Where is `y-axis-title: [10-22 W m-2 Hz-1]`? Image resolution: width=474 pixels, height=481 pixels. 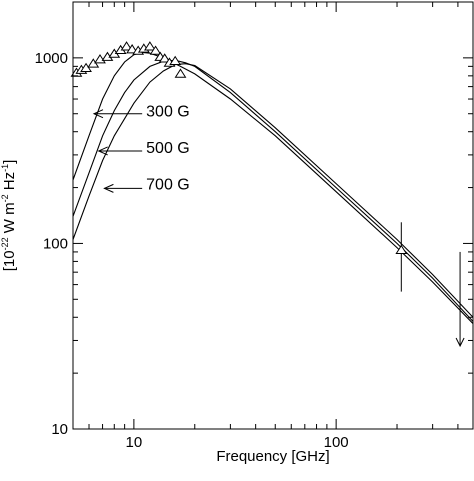
y-axis-title: [10-22 W m-2 Hz-1] is located at coordinates (9, 216).